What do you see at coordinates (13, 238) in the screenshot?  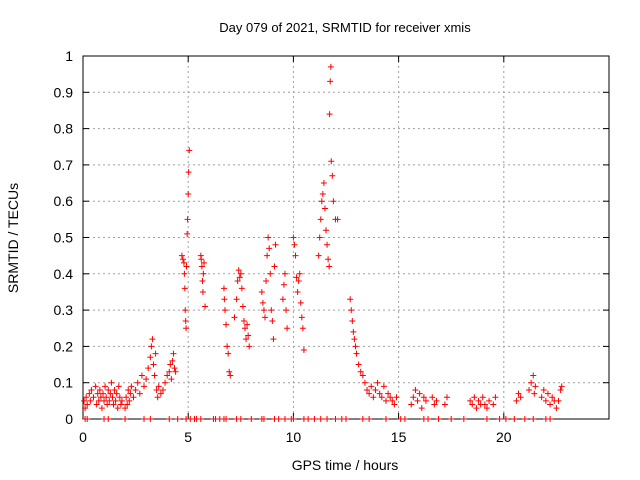 I see `y-axis-label: SRMTID / TECUs` at bounding box center [13, 238].